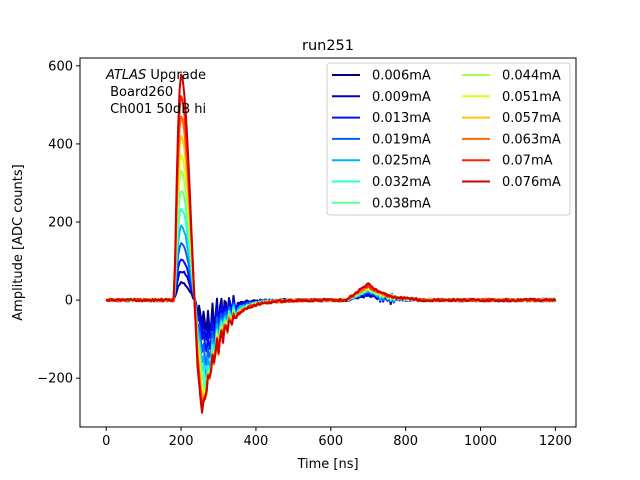 The image size is (640, 480). What do you see at coordinates (531, 139) in the screenshot?
I see `legend-label: 0.063mA` at bounding box center [531, 139].